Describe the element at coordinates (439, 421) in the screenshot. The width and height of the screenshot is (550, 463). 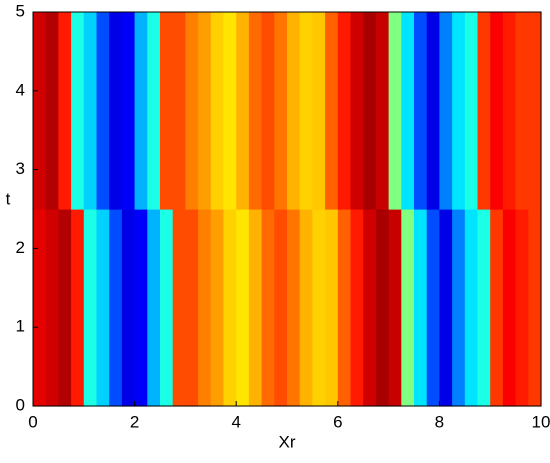
I see `x-tick-label: 8` at that location.